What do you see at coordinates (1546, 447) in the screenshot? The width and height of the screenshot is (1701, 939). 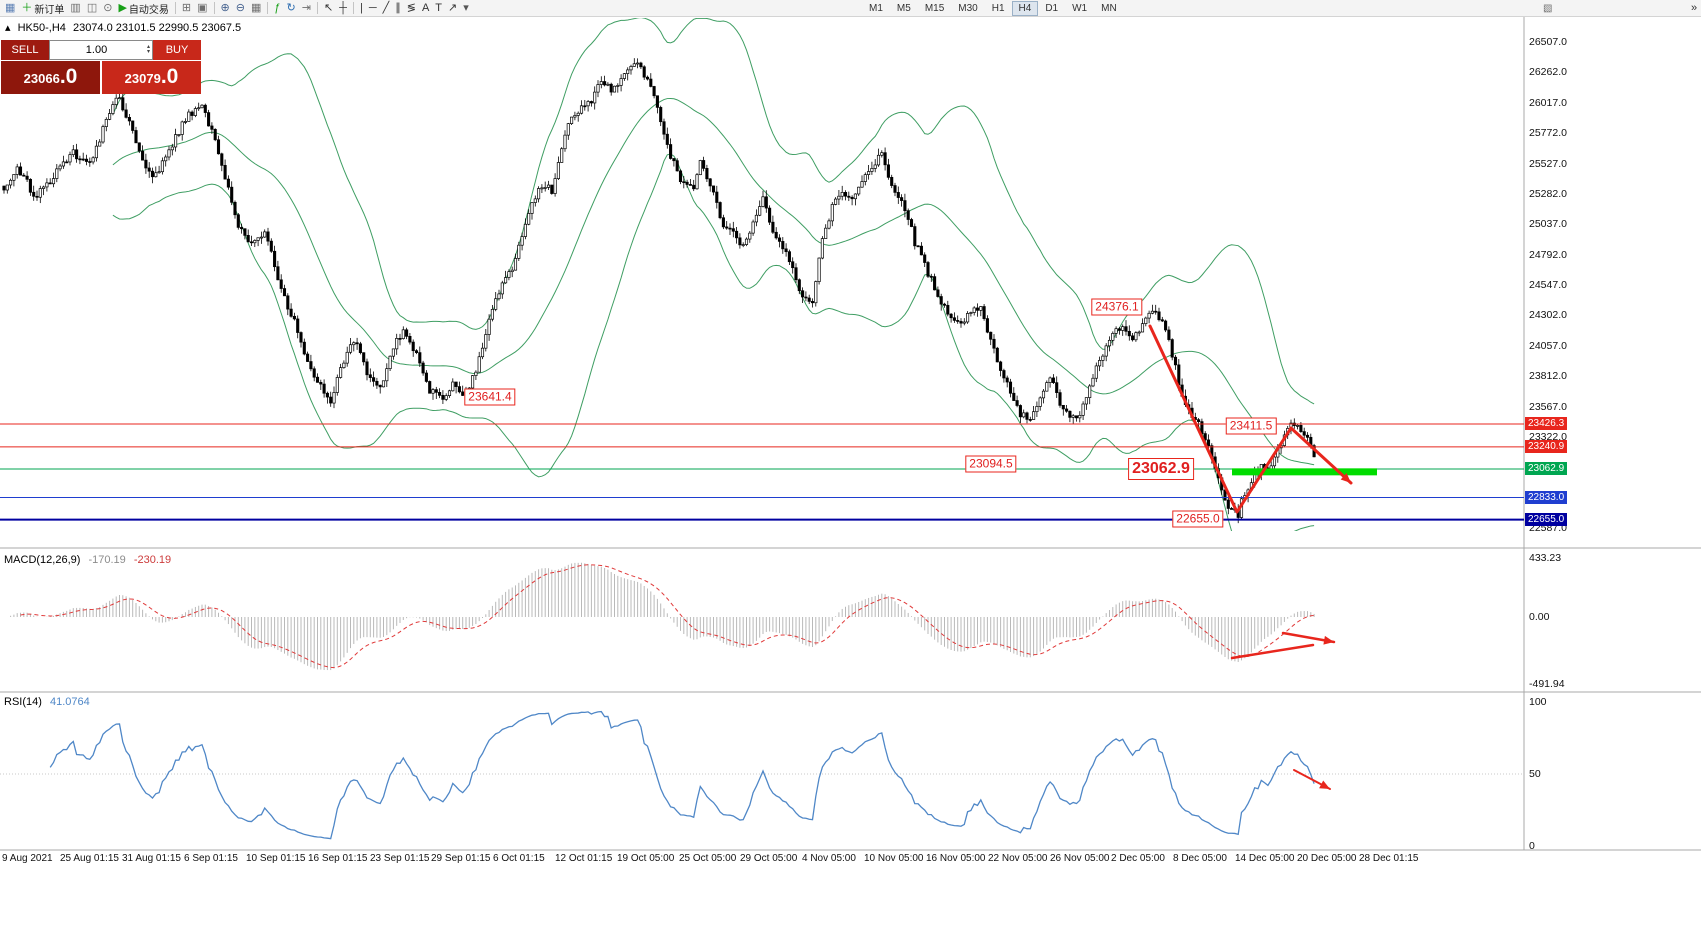 I see `resistance-line-2-tag: 23240.9` at bounding box center [1546, 447].